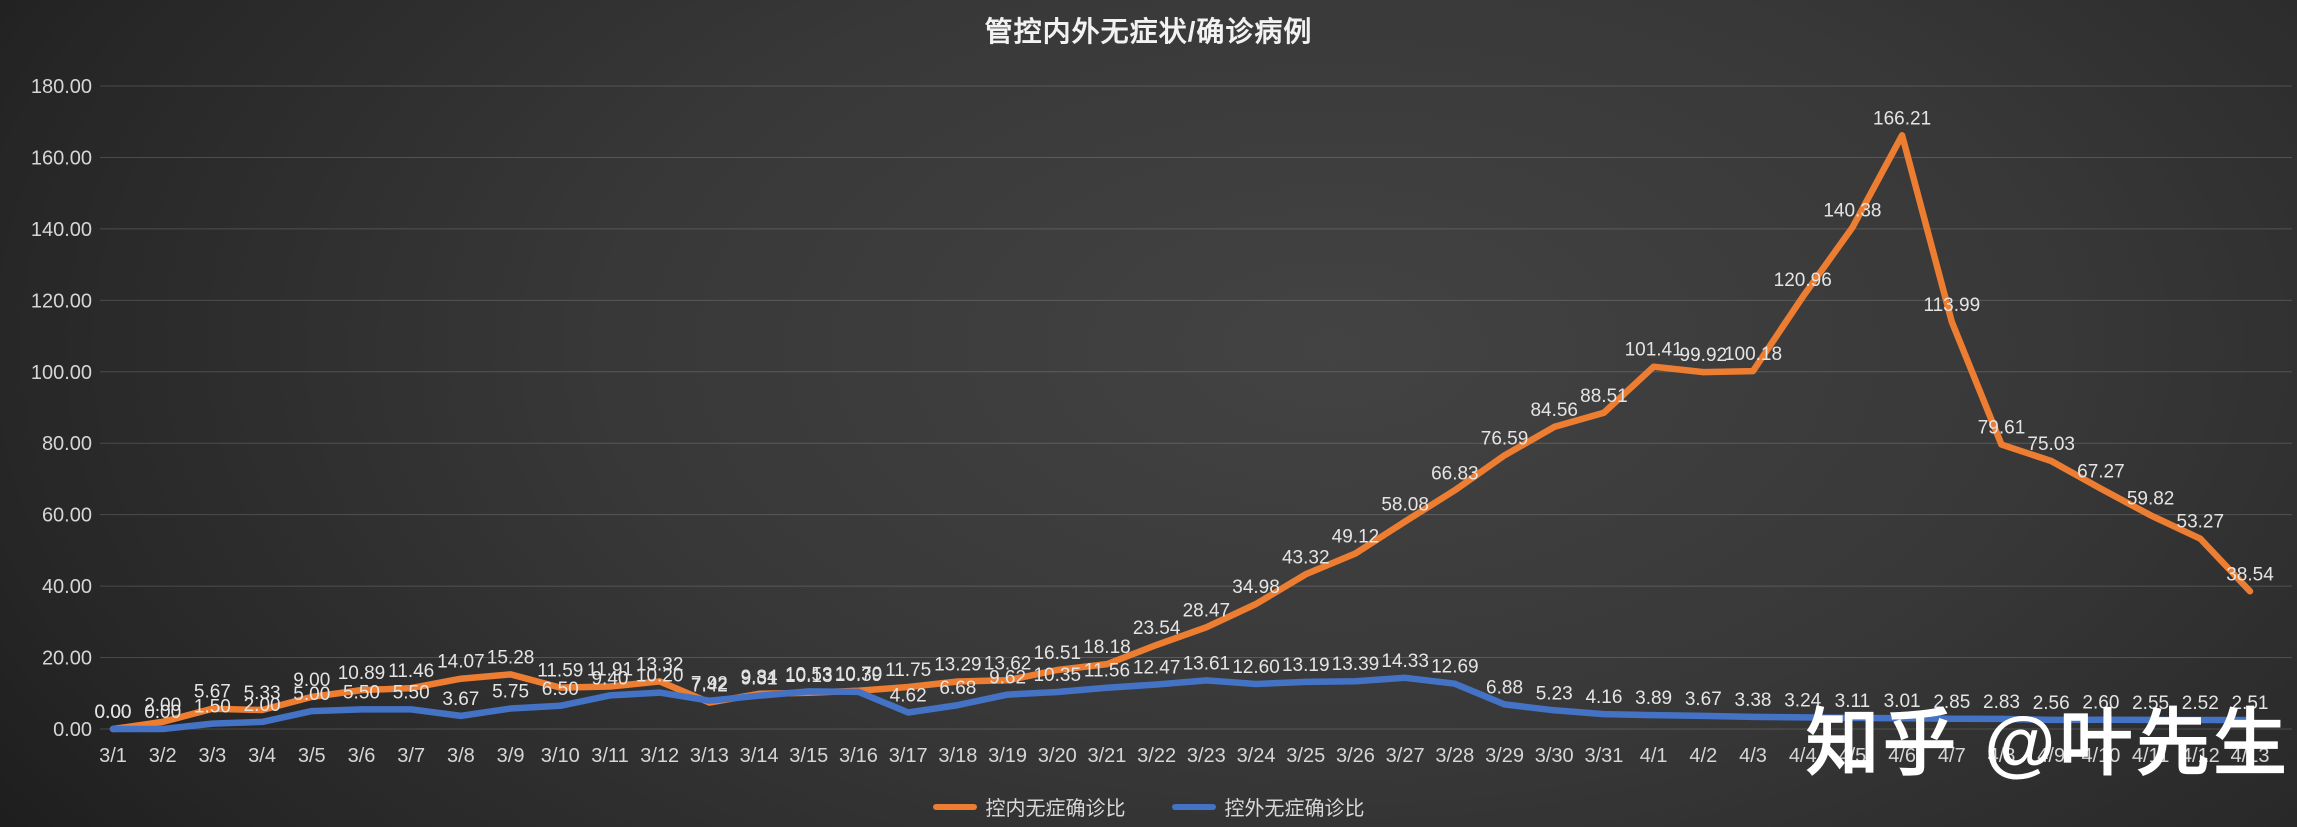 This screenshot has width=2297, height=827. I want to click on data-label-outer: 2.51, so click(2250, 703).